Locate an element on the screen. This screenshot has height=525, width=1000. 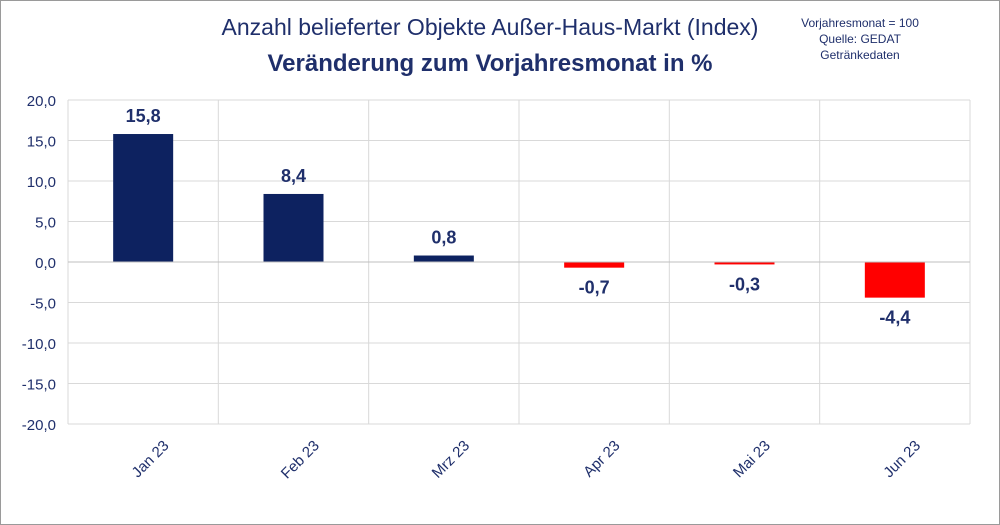
y-tick-label: 10,0 is located at coordinates (41, 182).